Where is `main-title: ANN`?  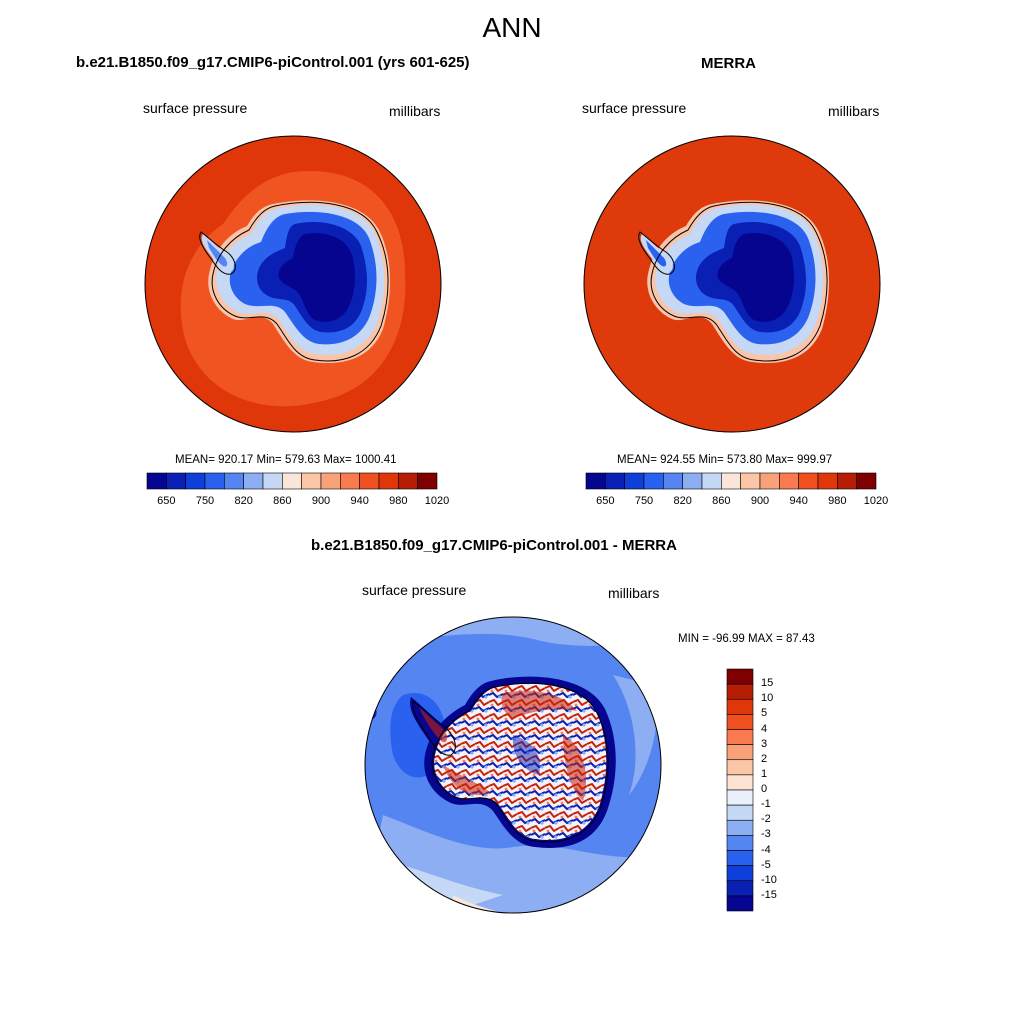
main-title: ANN is located at coordinates (512, 27).